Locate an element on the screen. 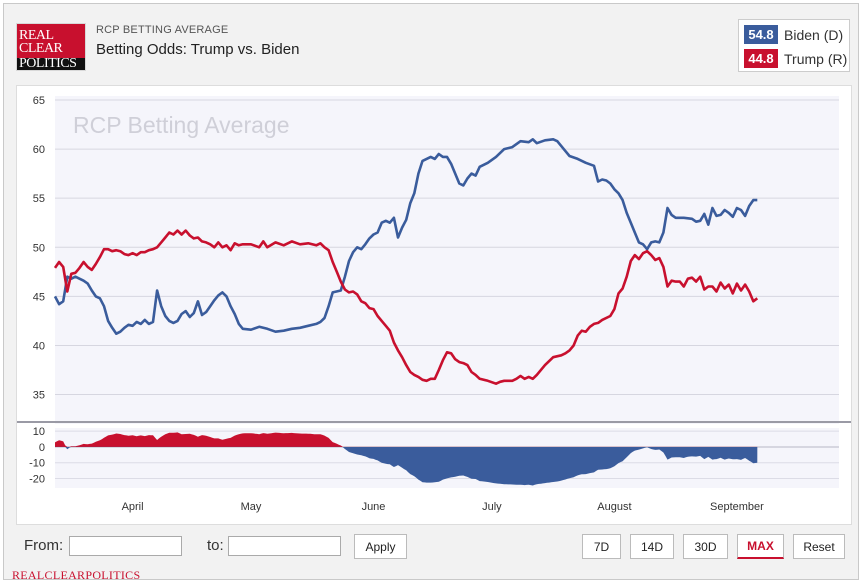 Image resolution: width=863 pixels, height=583 pixels. rcp-logo: REAL CLEAR POLITICS is located at coordinates (51, 47).